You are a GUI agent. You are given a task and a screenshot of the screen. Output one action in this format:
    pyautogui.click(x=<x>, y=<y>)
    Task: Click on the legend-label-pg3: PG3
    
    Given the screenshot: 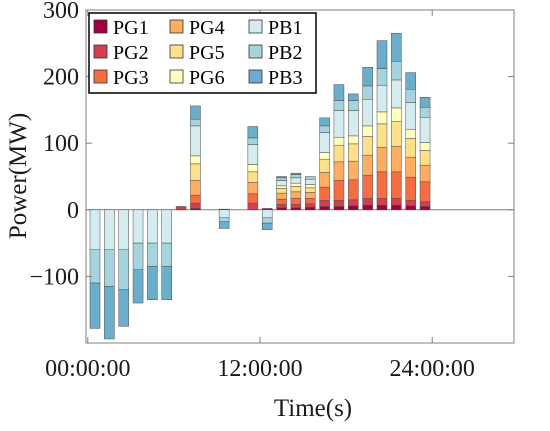 What is the action you would take?
    pyautogui.click(x=131, y=78)
    